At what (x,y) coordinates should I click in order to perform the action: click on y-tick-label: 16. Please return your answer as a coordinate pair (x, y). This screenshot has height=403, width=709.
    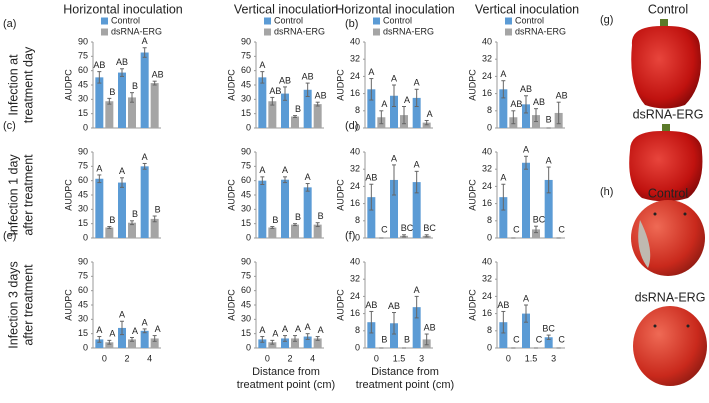
    Looking at the image, I should click on (355, 93).